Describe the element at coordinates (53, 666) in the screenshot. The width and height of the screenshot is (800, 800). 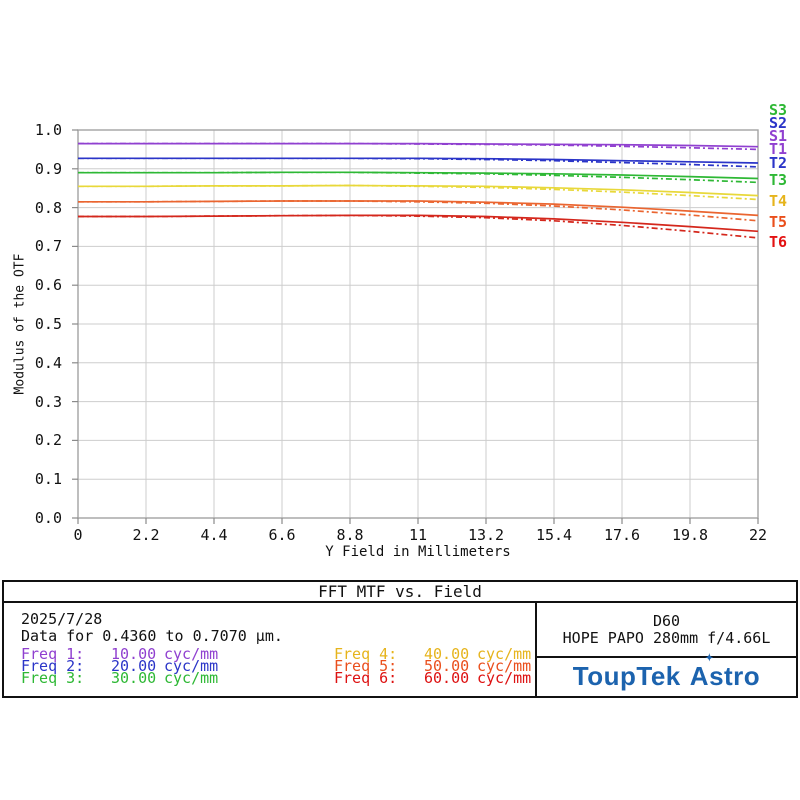
I see `freq-label: Freq 2:` at that location.